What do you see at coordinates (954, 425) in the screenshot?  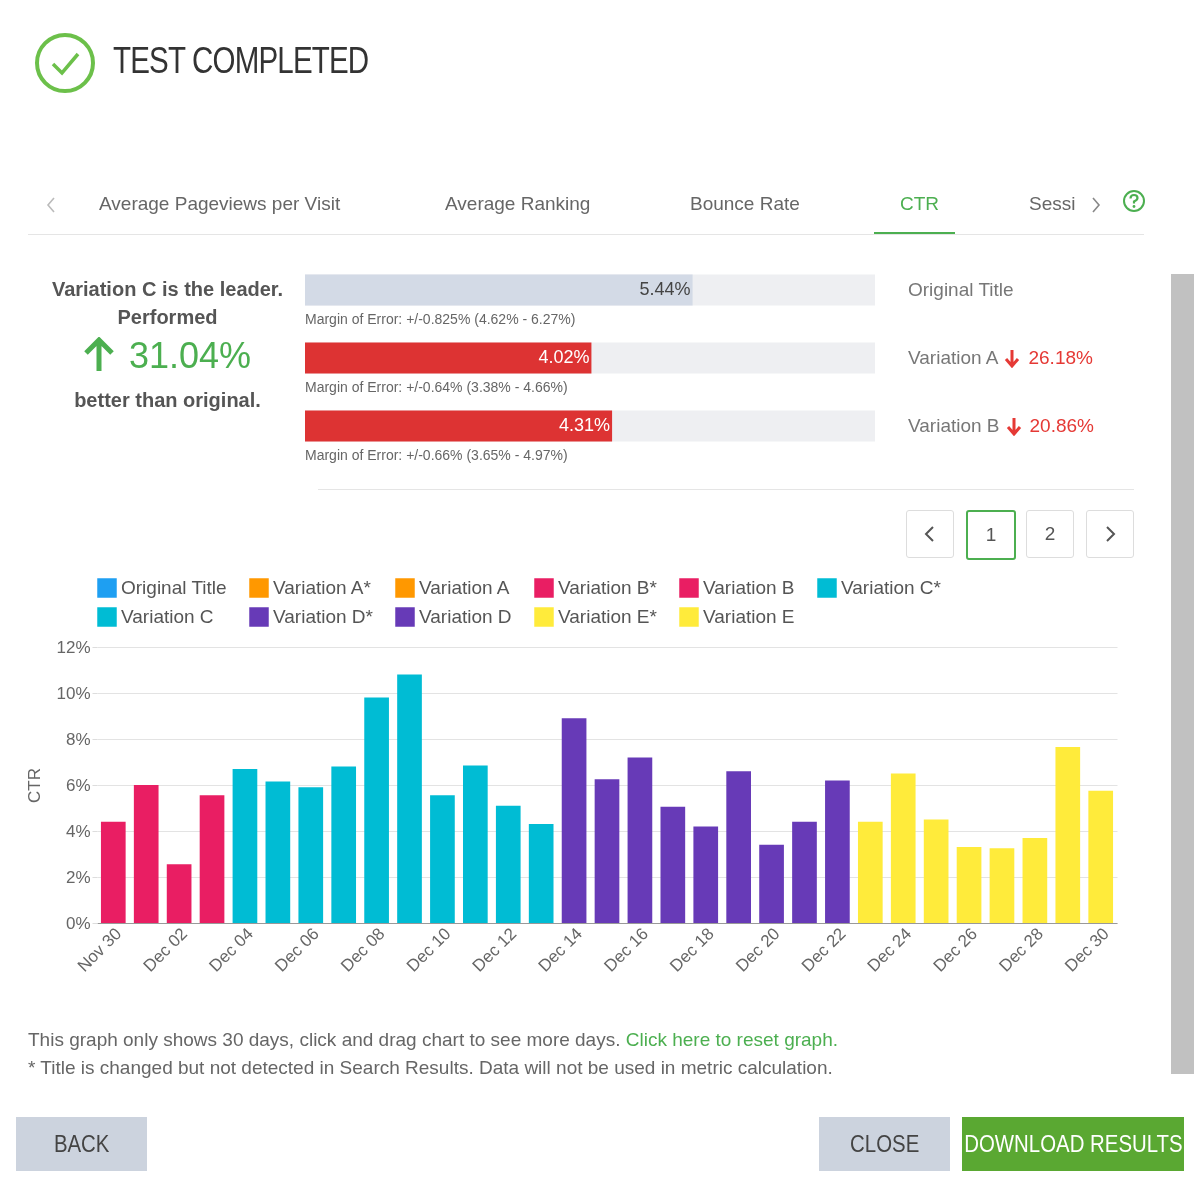 I see `category-label: Variation B` at bounding box center [954, 425].